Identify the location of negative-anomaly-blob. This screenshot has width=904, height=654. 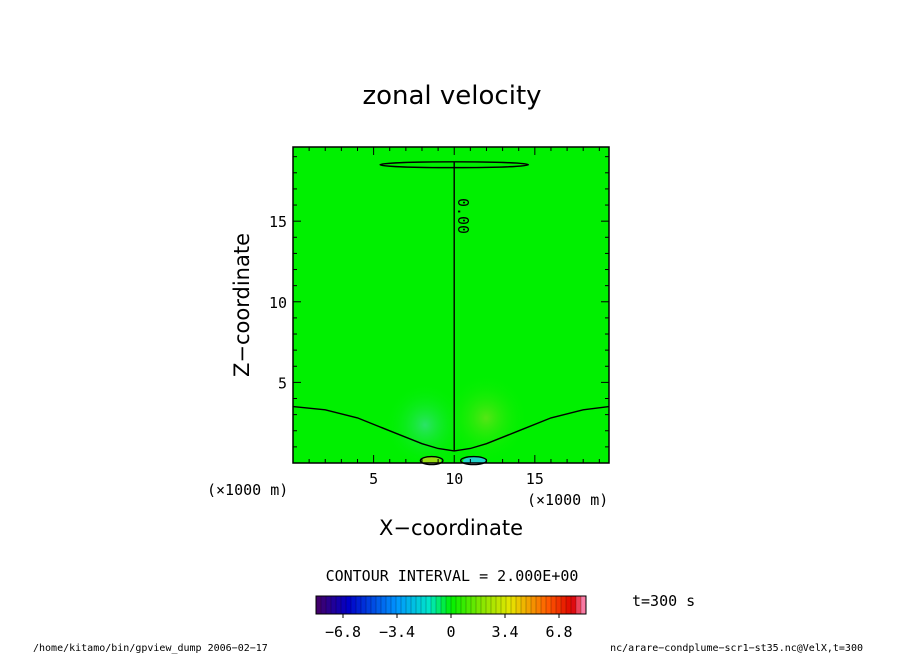
(425, 423).